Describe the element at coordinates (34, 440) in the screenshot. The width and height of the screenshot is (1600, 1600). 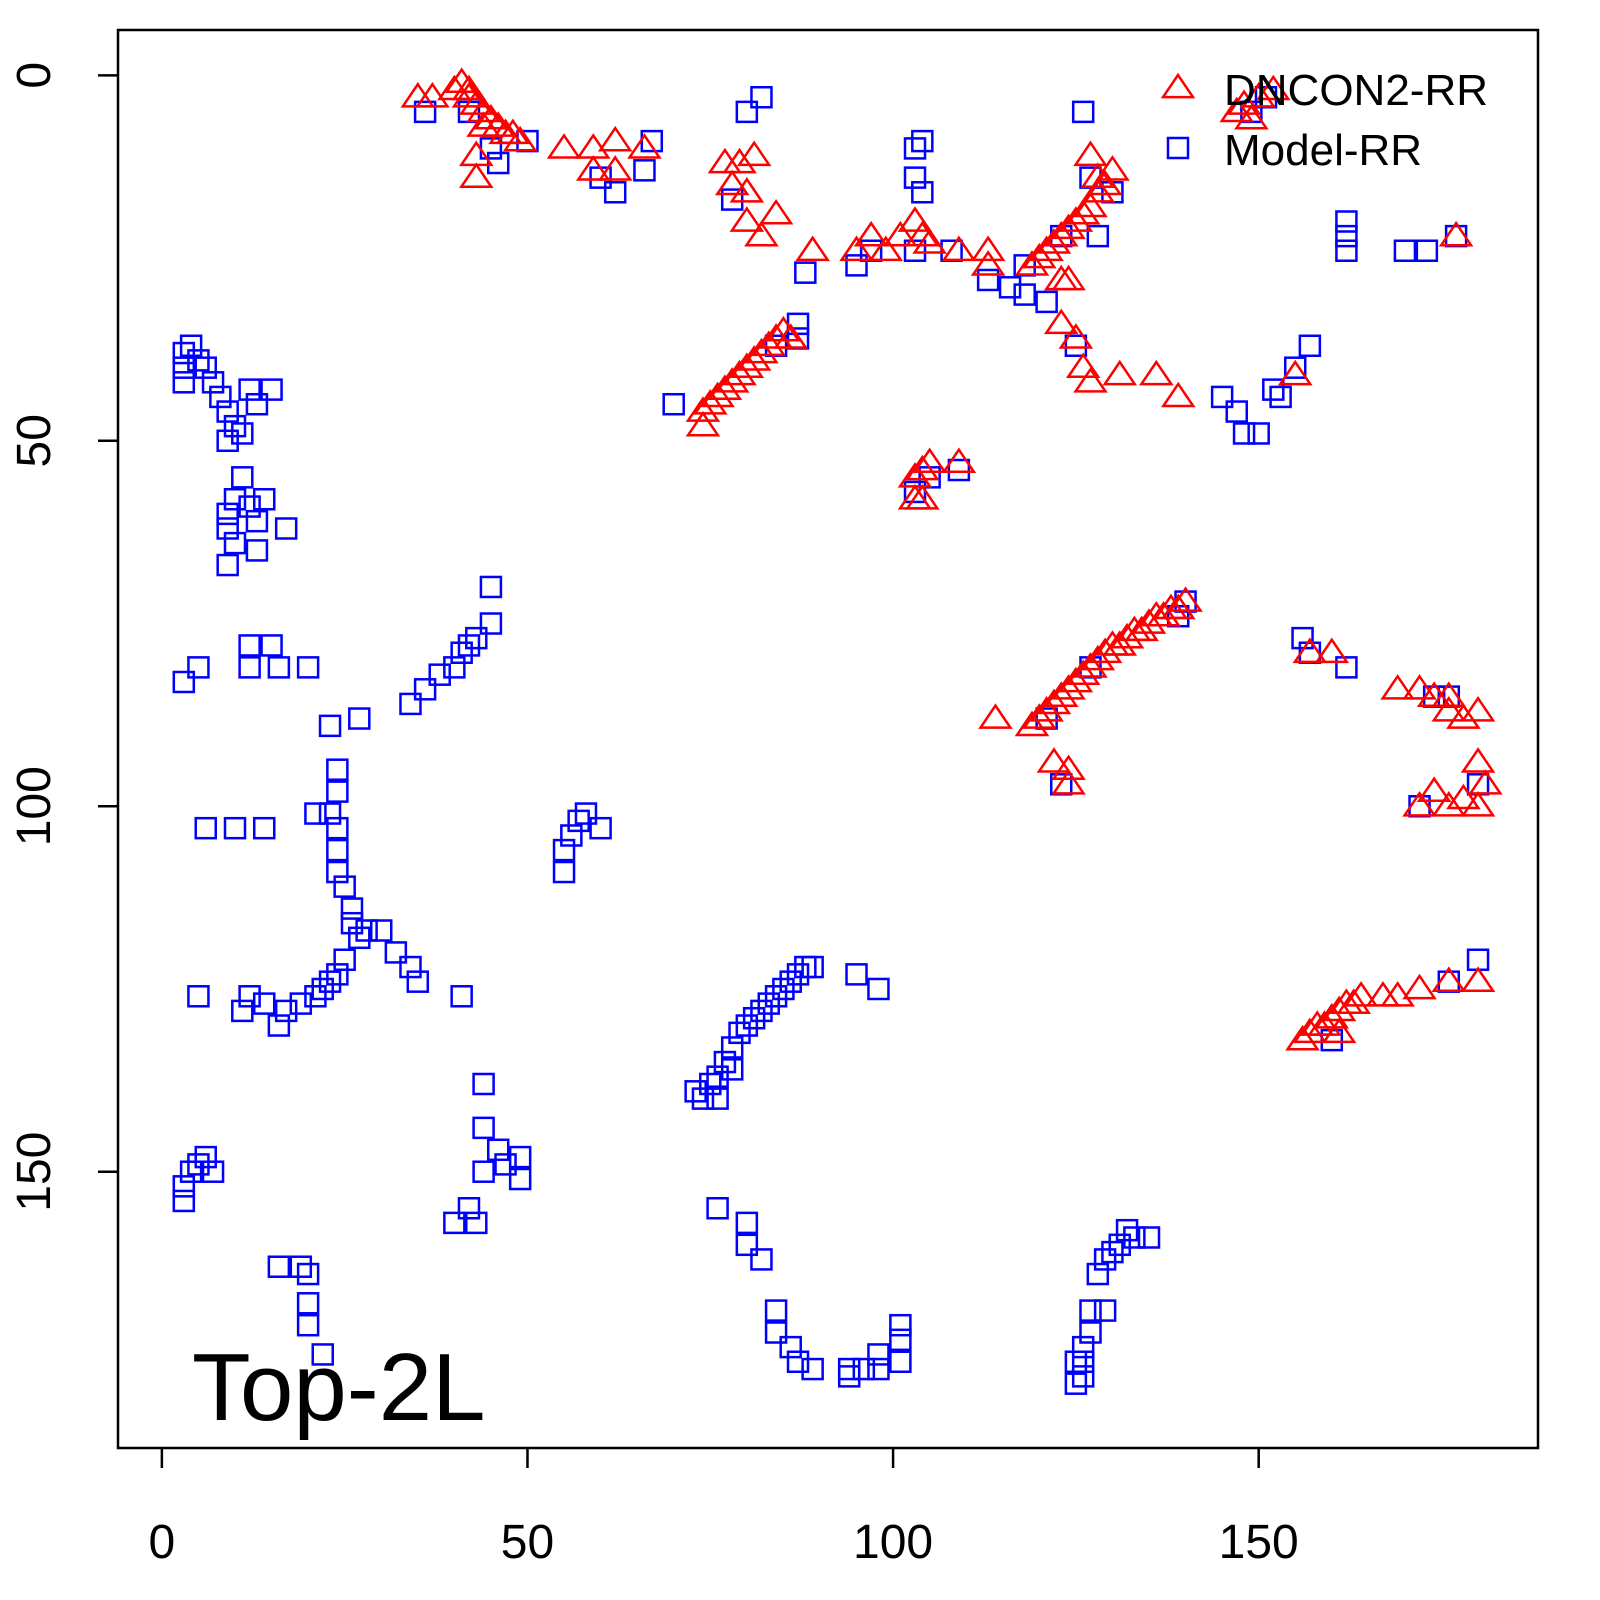
I see `y-tick-label: 50` at that location.